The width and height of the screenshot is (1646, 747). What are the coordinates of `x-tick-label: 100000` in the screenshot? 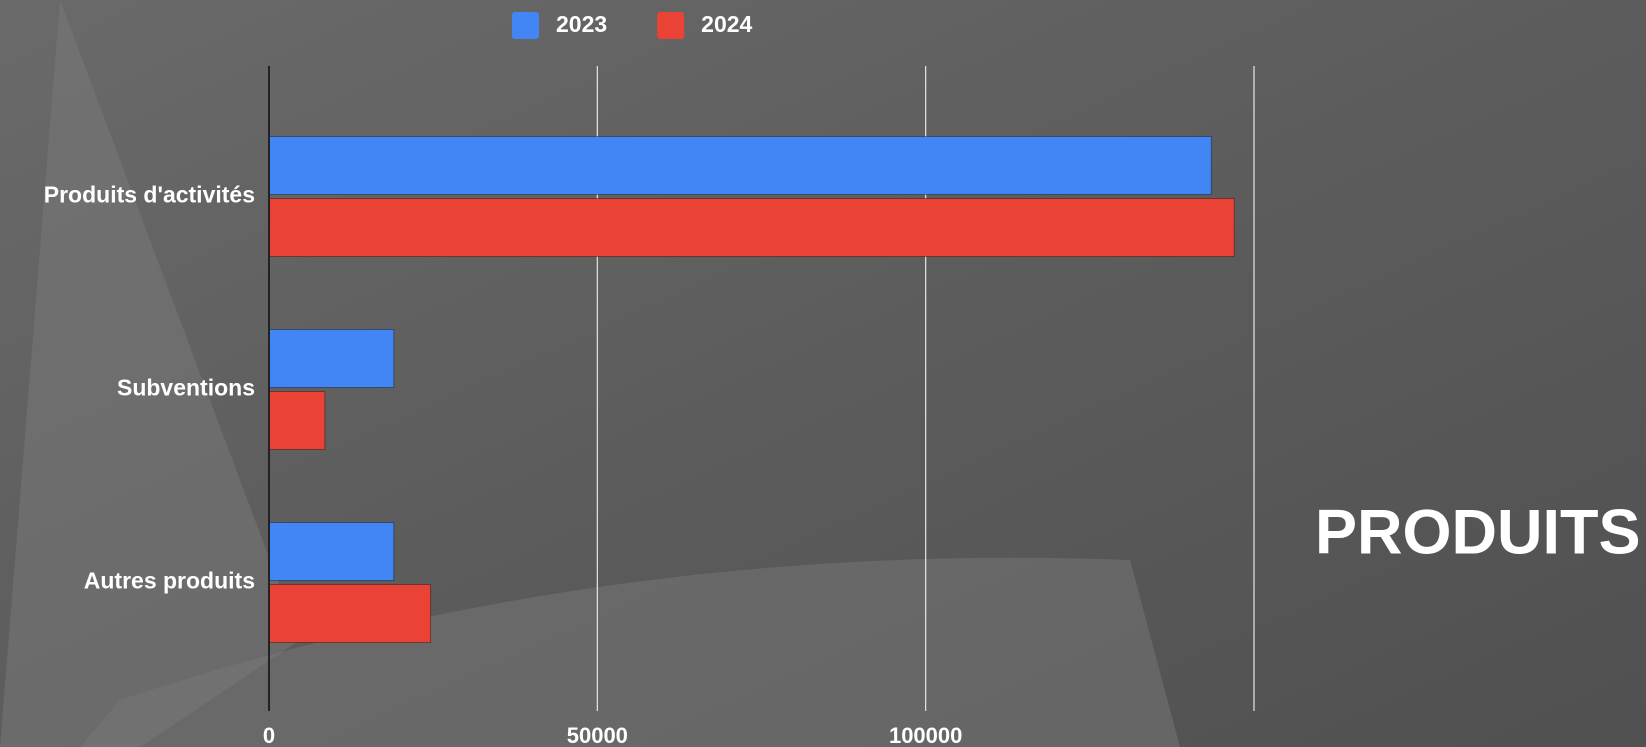 It's located at (925, 735).